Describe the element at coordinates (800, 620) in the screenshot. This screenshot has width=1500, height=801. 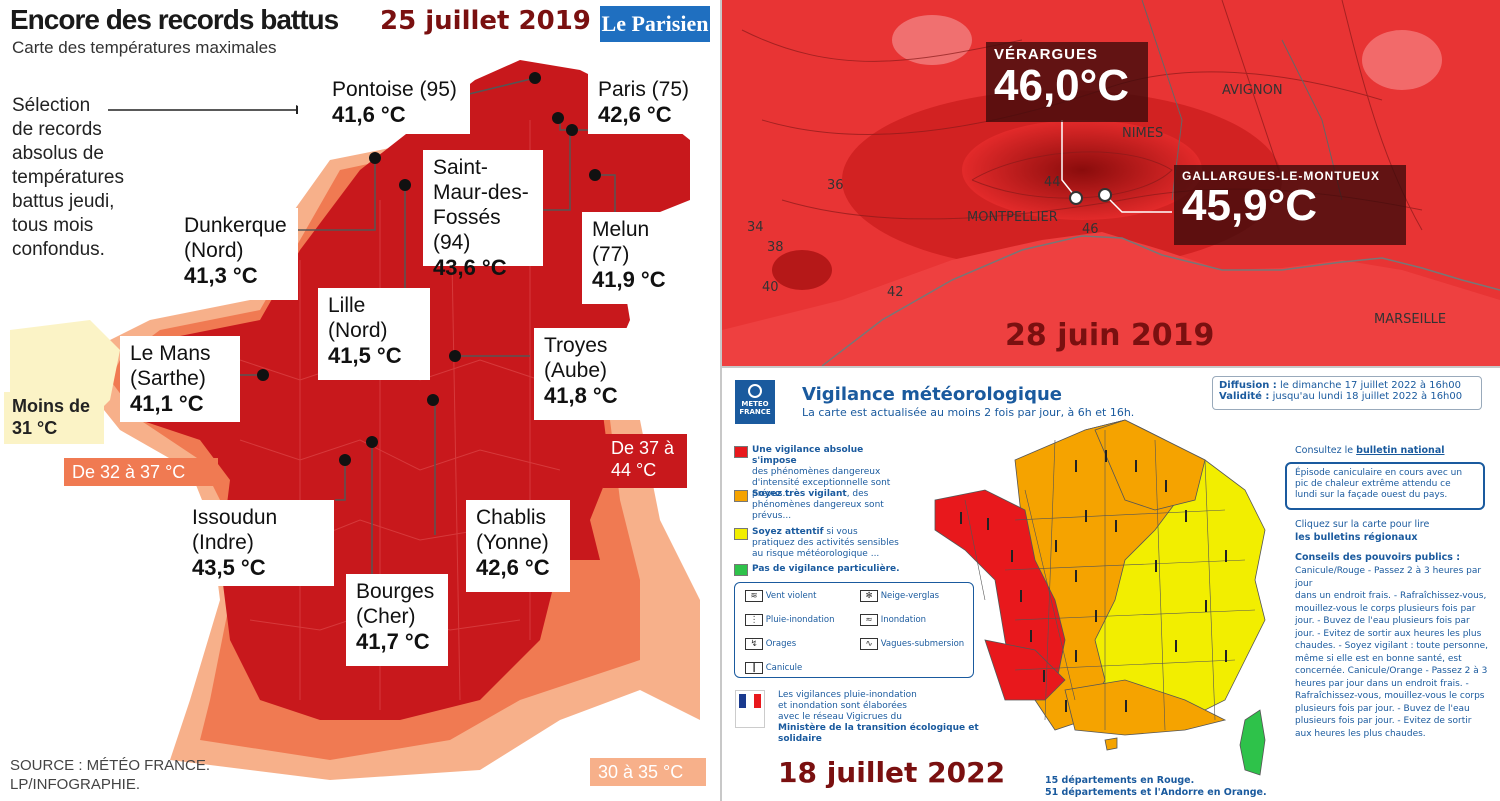
I see `phenomenon-label: Pluie-inondation` at that location.